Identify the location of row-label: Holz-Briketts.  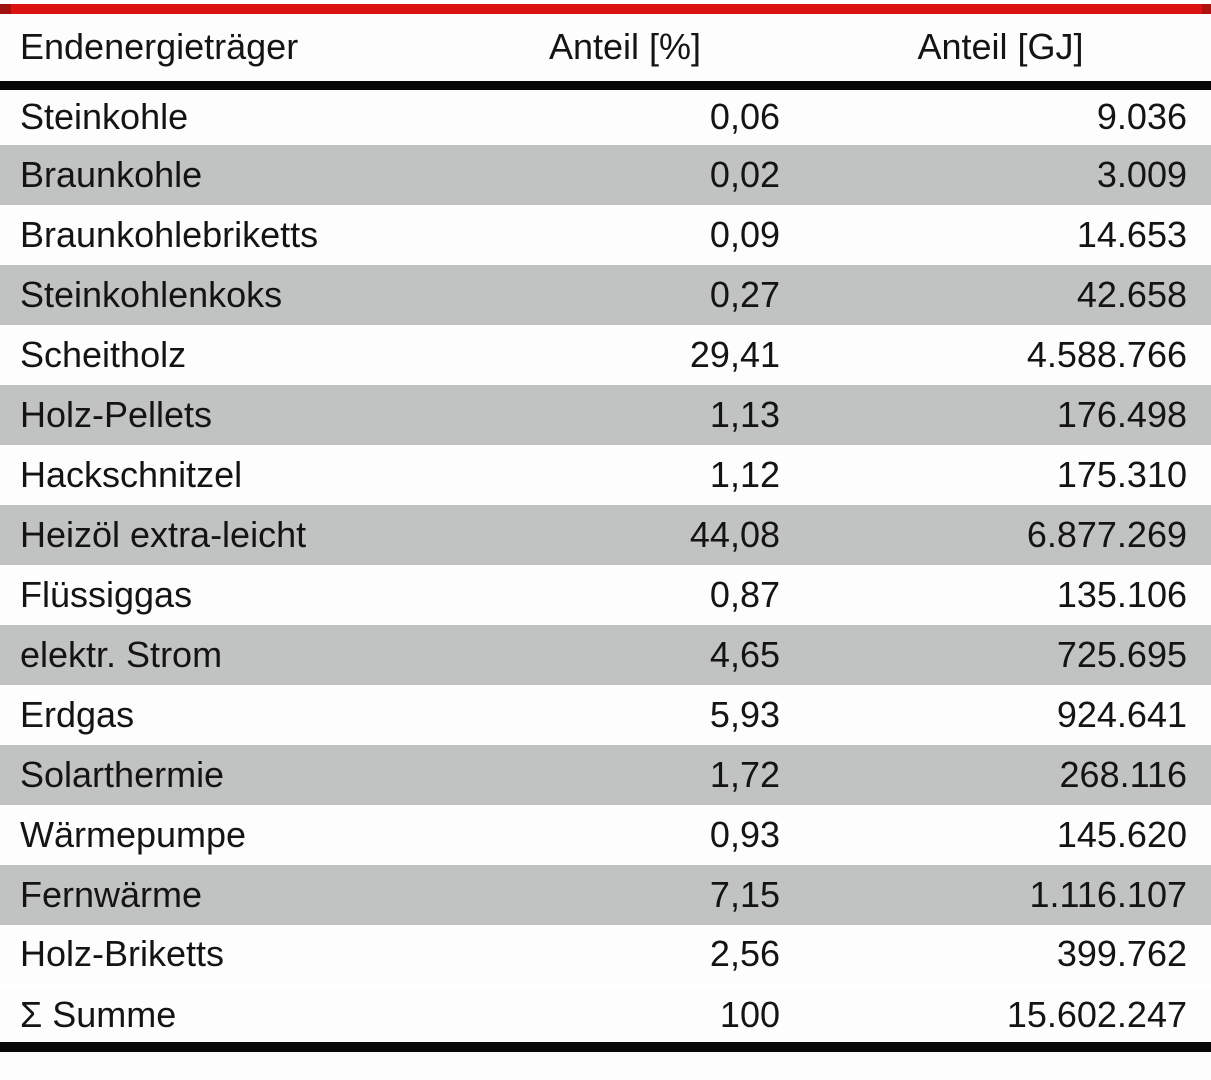
(230, 956).